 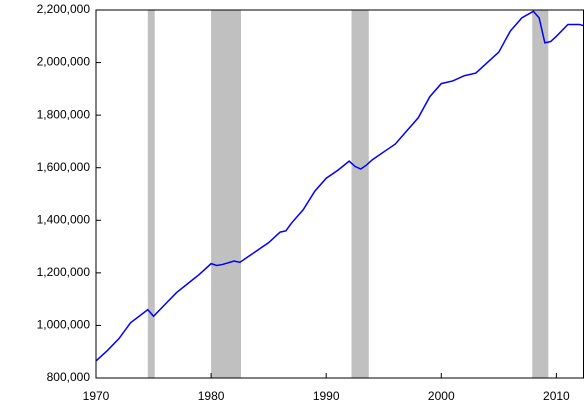 What do you see at coordinates (556, 396) in the screenshot?
I see `x-tick-label: 2010` at bounding box center [556, 396].